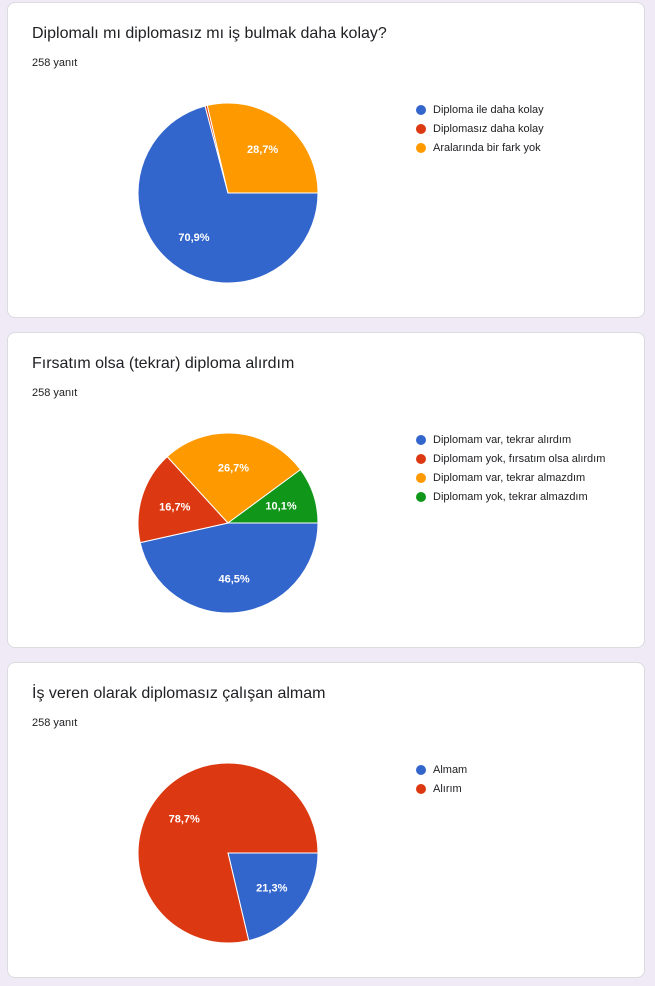 This screenshot has height=986, width=655. I want to click on legend-item-al-r-m: Alırım, so click(515, 789).